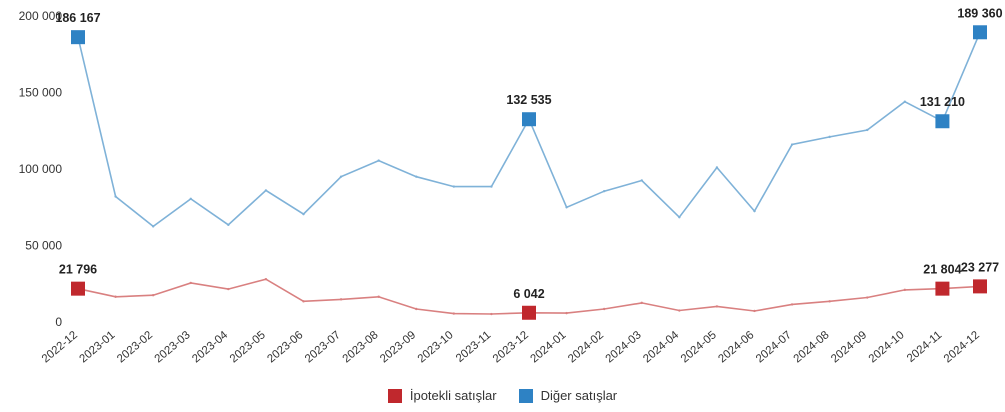 This screenshot has width=1005, height=412. I want to click on x-tick-label: 2023-11, so click(473, 347).